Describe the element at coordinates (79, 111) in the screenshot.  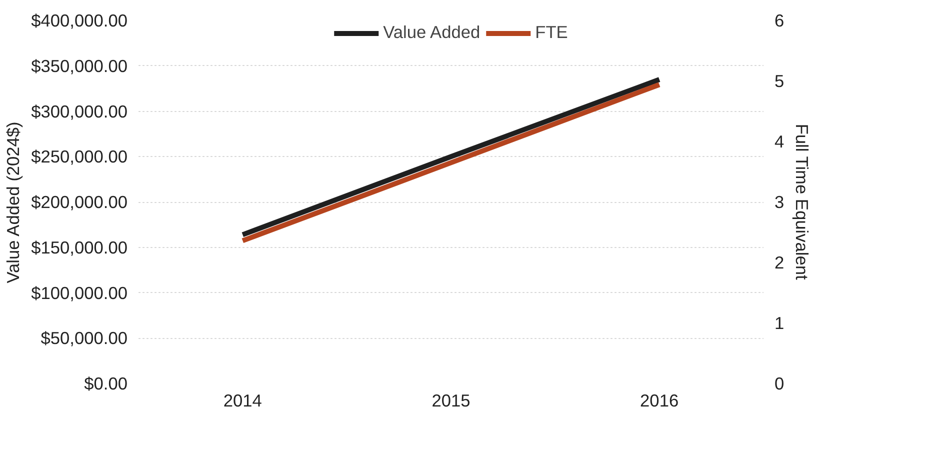
I see `y-tick-label: $300,000.00` at that location.